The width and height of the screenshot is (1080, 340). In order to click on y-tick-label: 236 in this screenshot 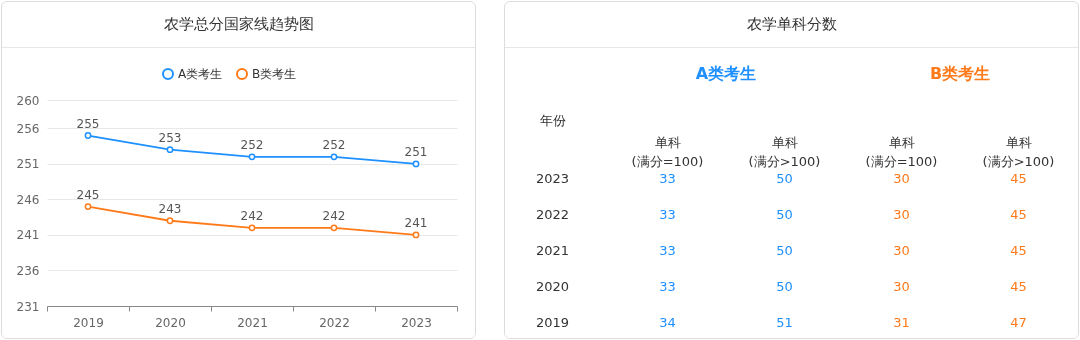, I will do `click(28, 270)`.